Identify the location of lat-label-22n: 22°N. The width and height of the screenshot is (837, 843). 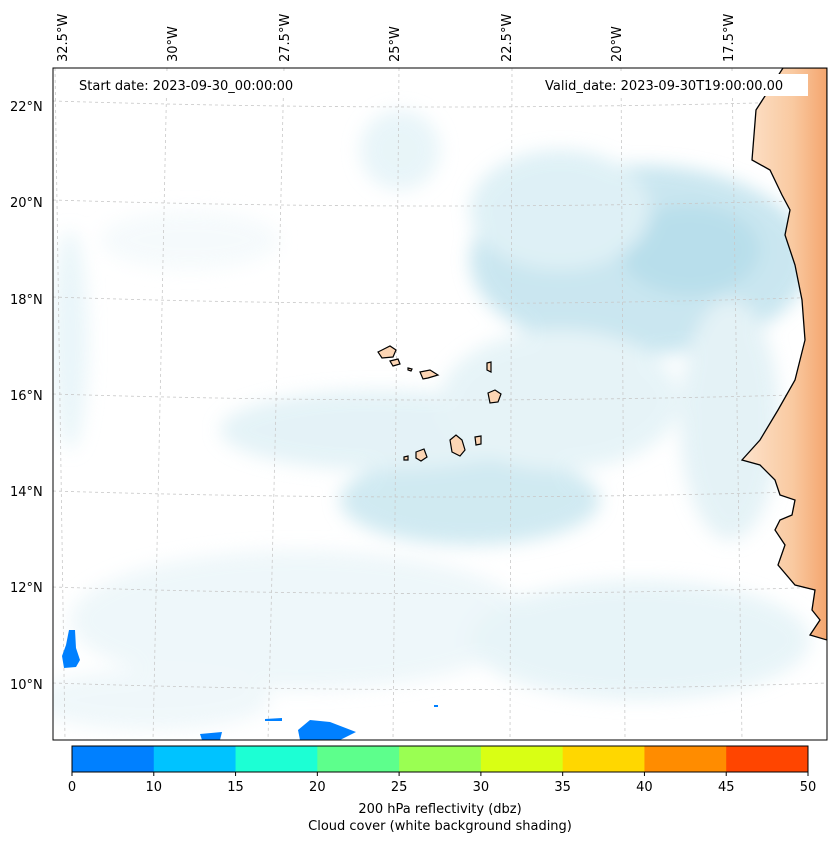
(26, 107).